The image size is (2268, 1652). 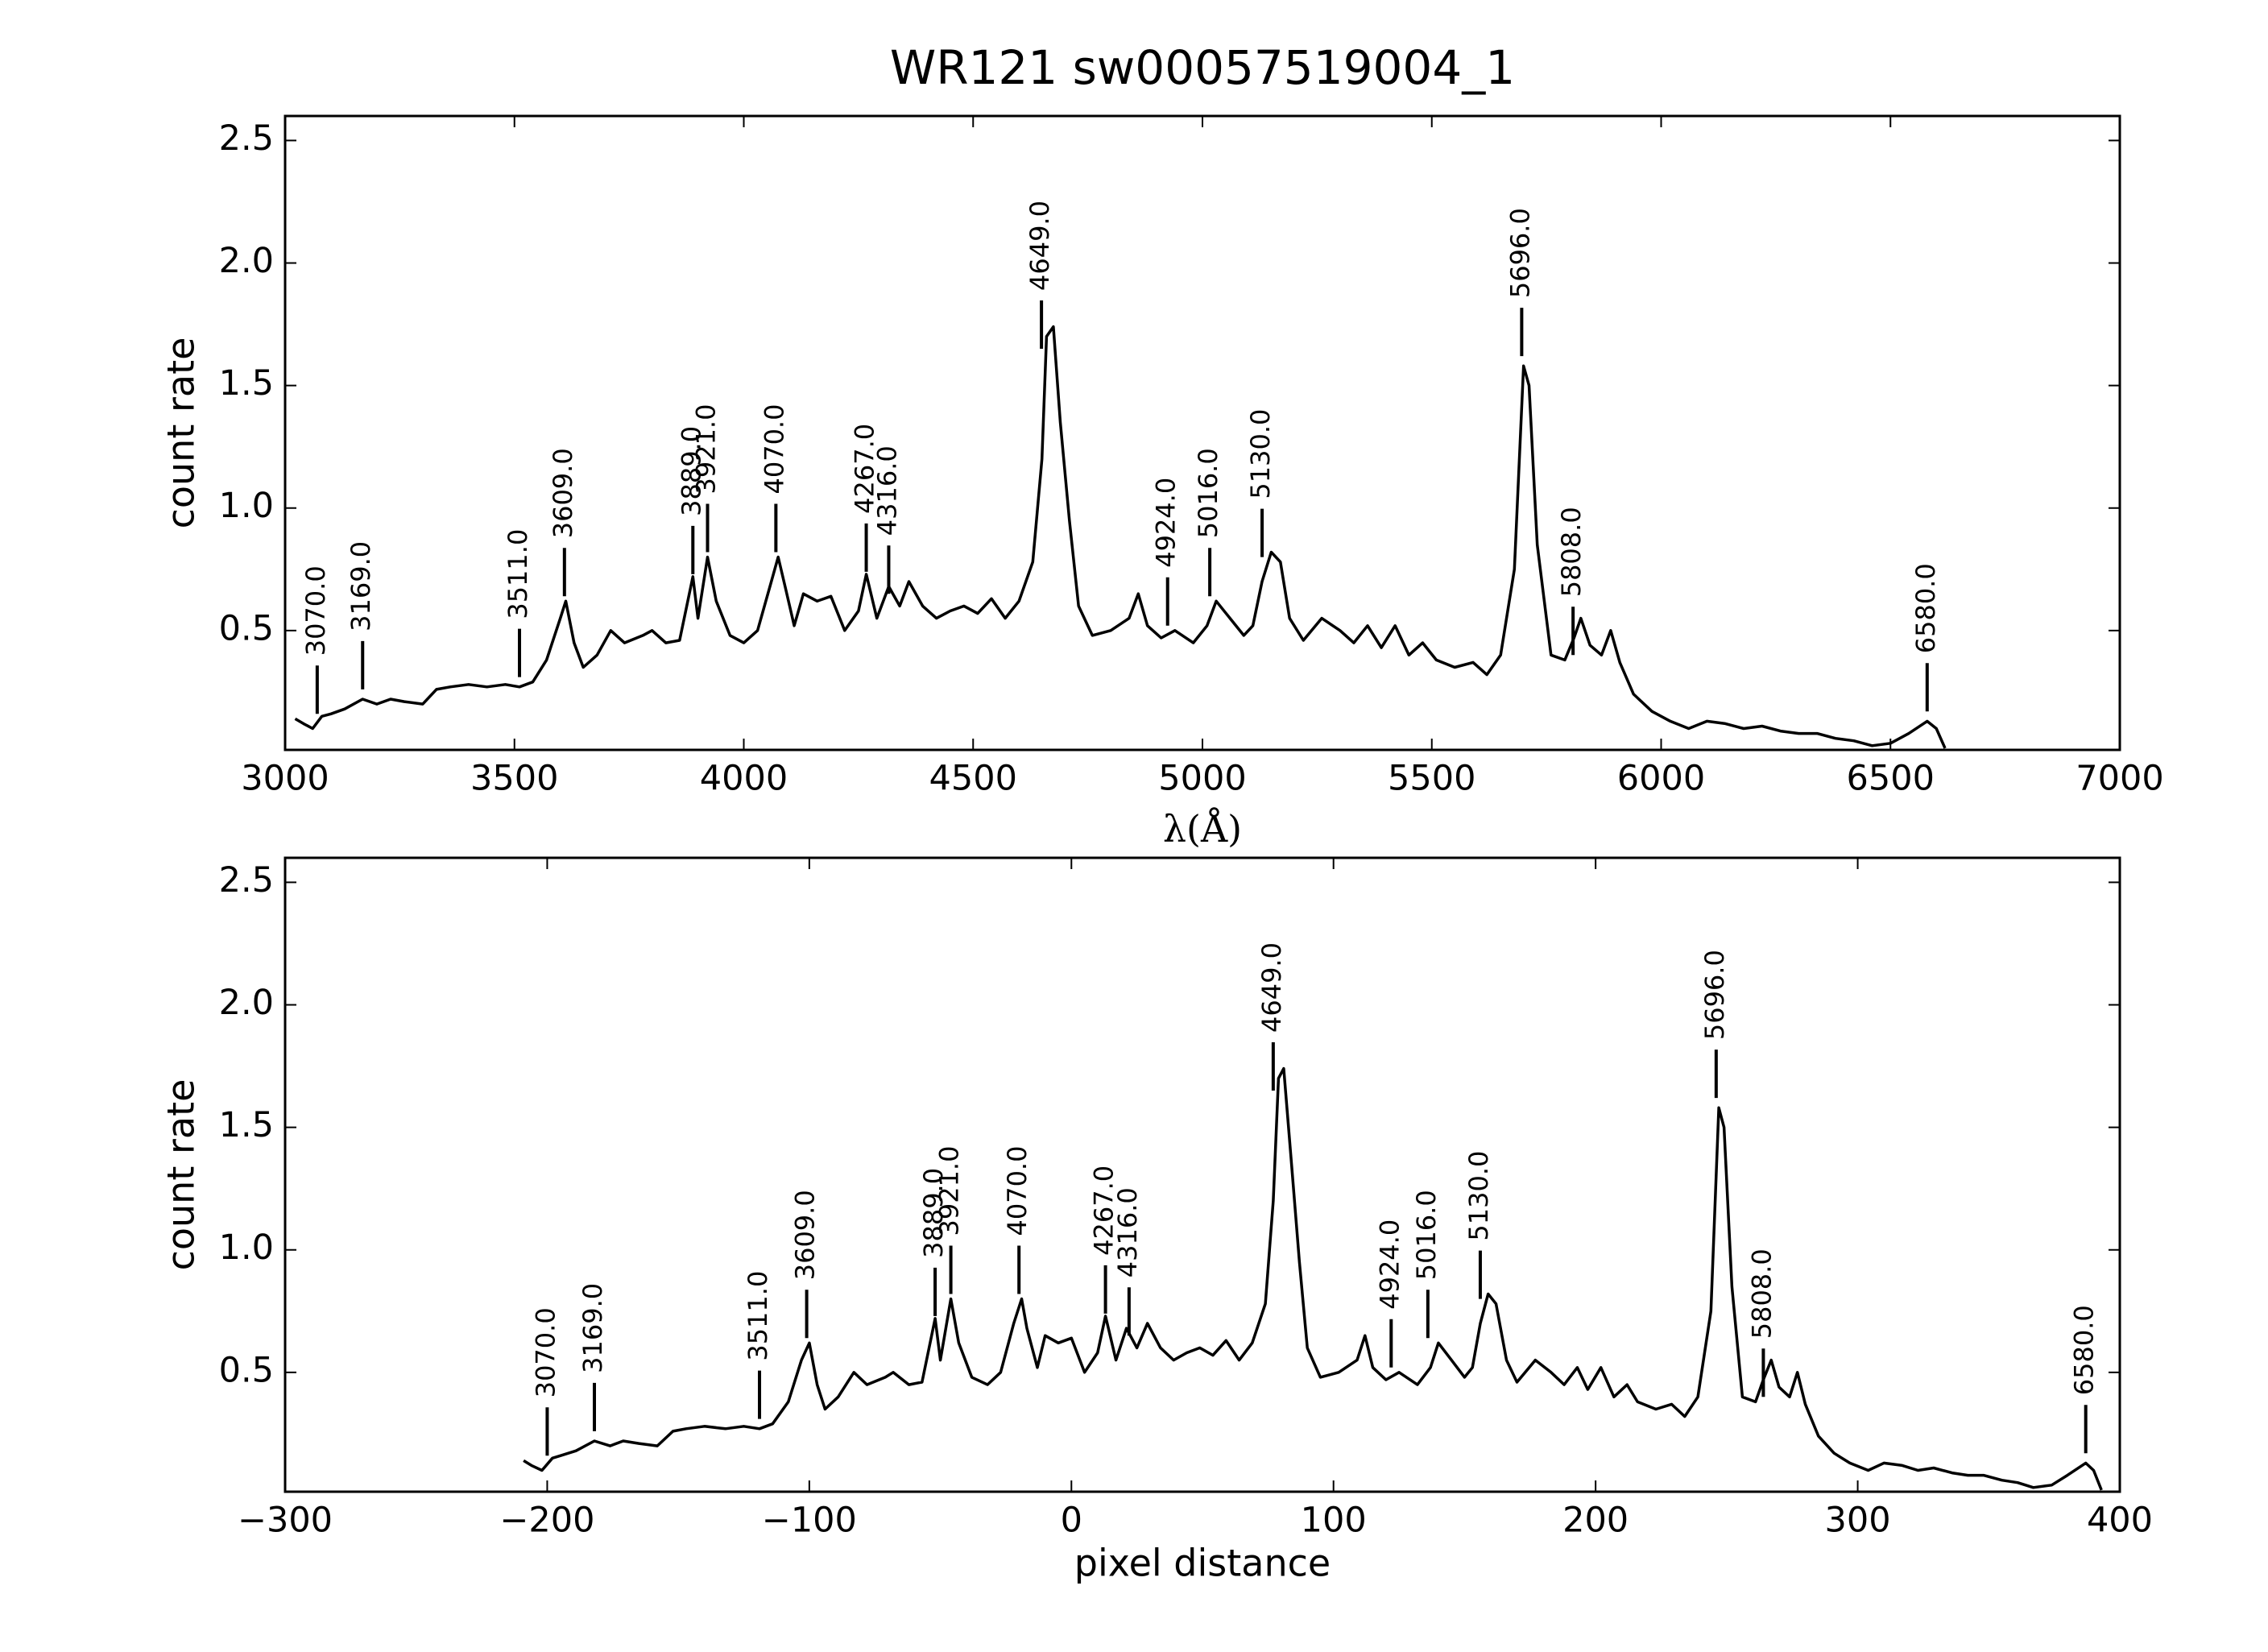 I want to click on chart-title: WR121 sw00057519004_1, so click(x=1202, y=67).